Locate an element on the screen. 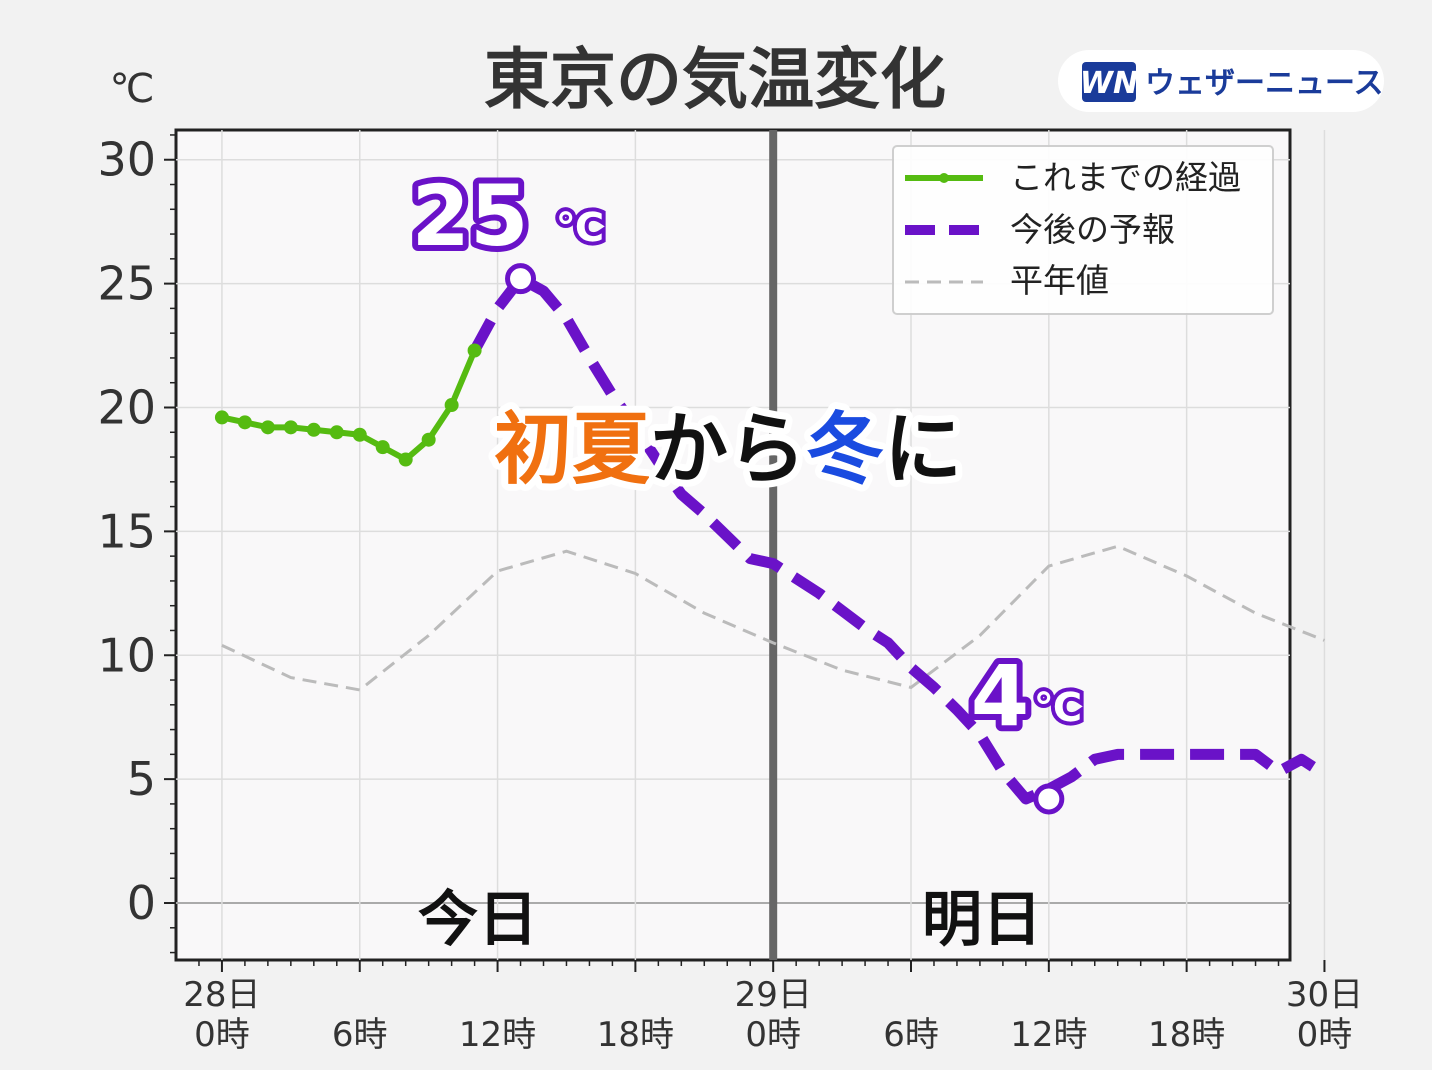 Image resolution: width=1432 pixels, height=1070 pixels. headline: 初夏から冬に is located at coordinates (728, 450).